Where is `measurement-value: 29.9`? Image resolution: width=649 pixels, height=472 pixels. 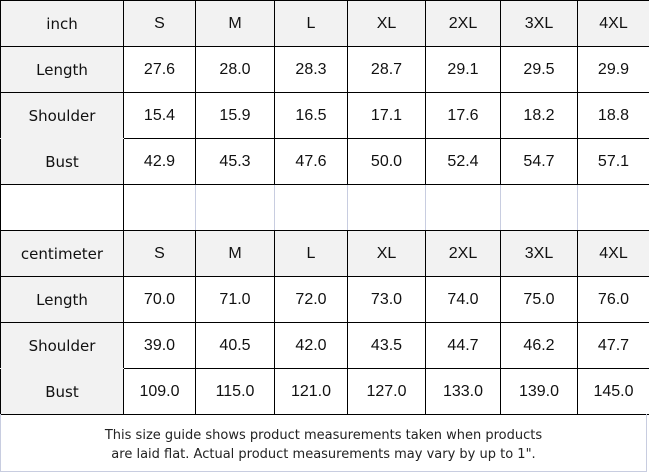 measurement-value: 29.9 is located at coordinates (613, 69).